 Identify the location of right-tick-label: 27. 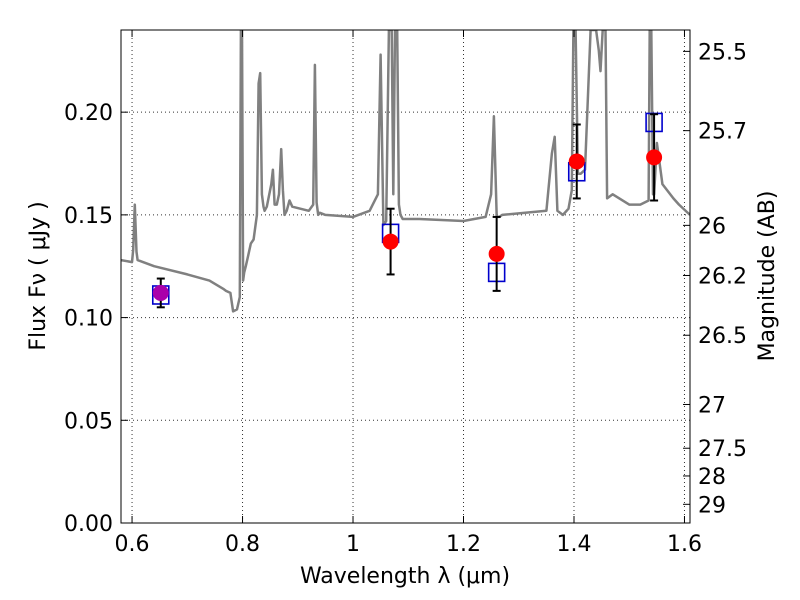
(712, 405).